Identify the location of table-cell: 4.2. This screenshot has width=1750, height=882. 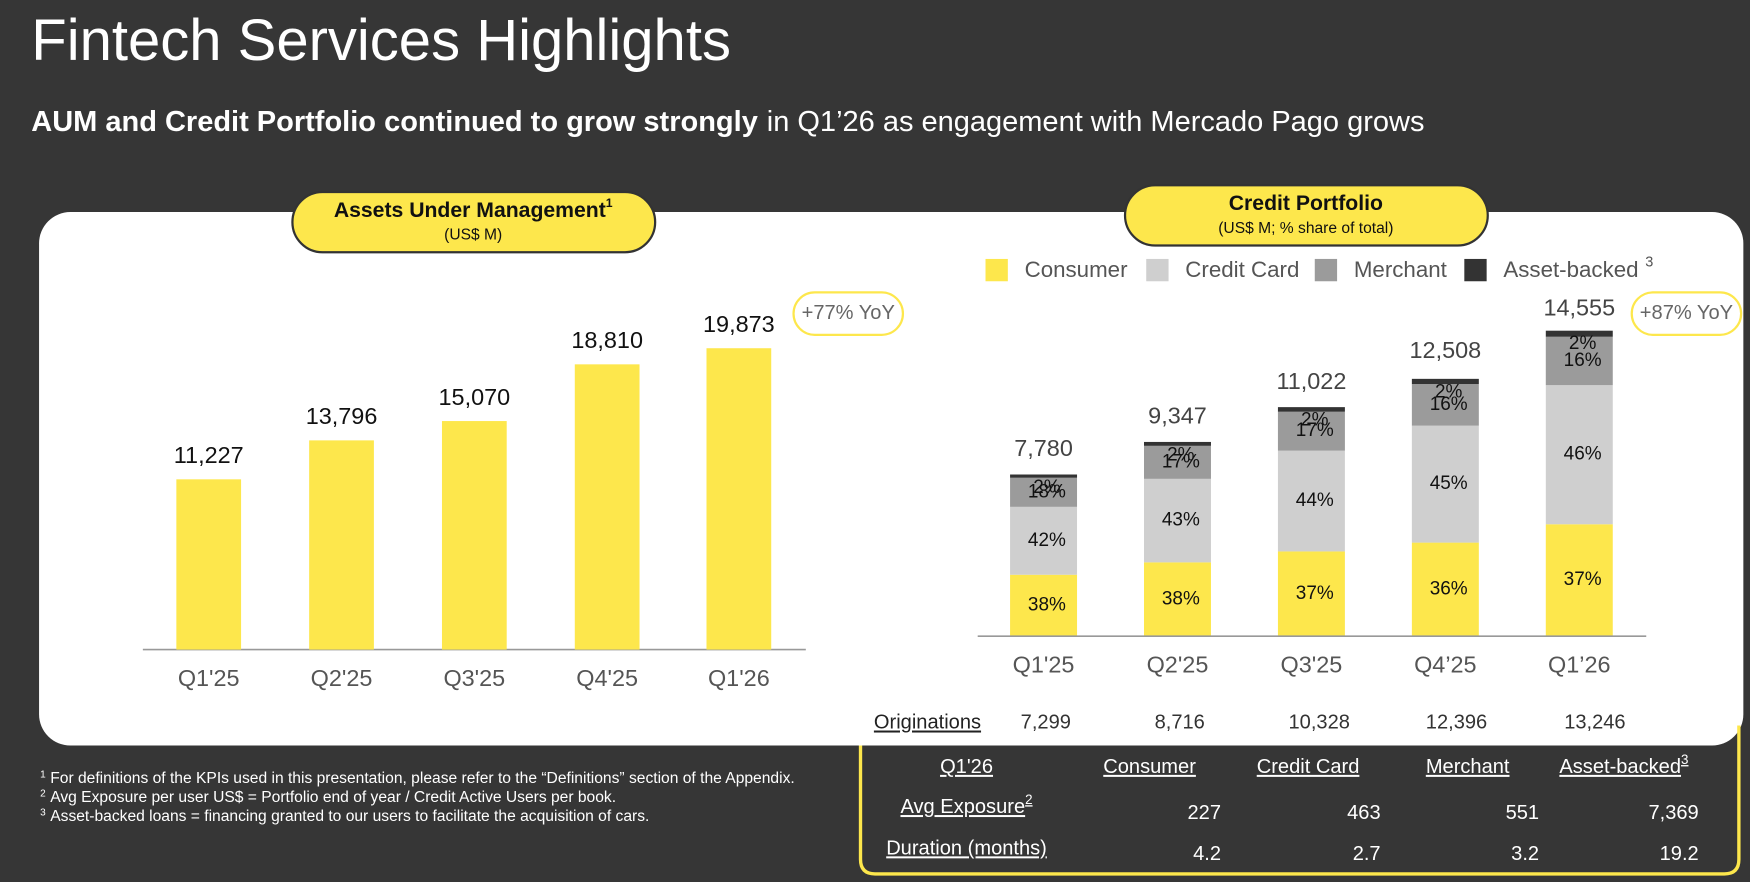
(1207, 854).